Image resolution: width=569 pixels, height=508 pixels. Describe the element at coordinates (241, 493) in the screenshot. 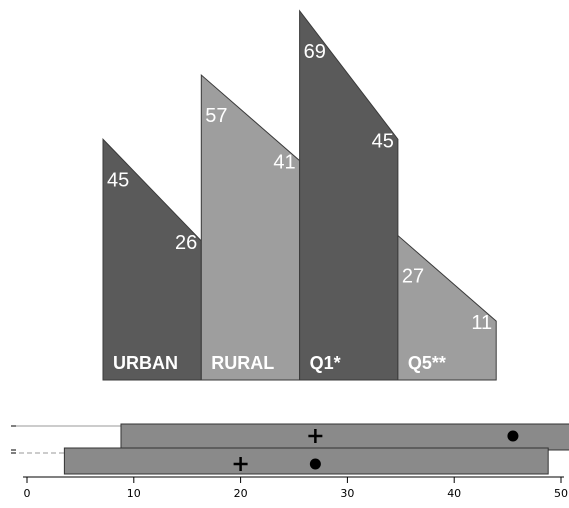

I see `x-tick-label: 20` at that location.